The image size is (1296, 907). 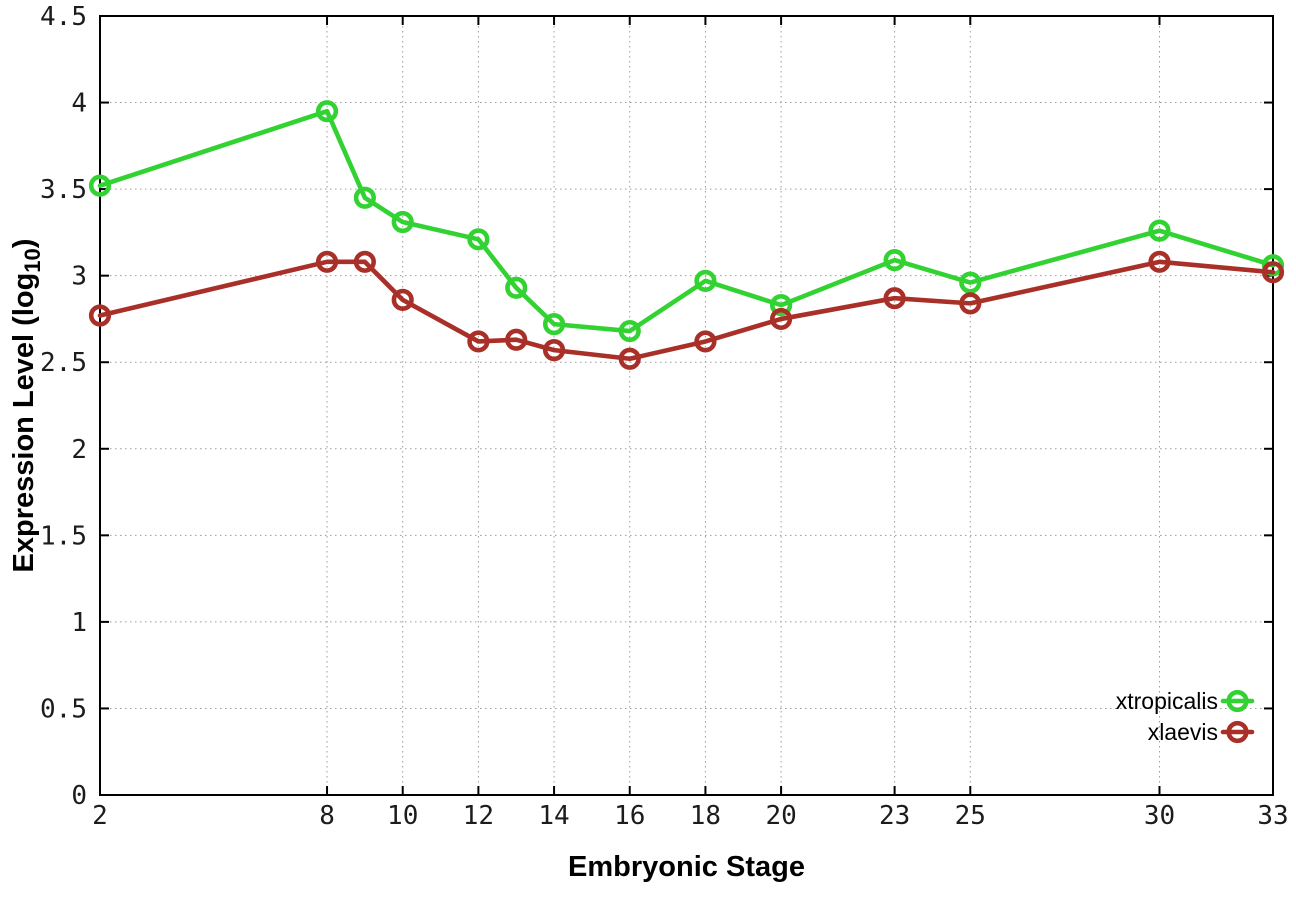 What do you see at coordinates (1237, 732) in the screenshot?
I see `legend-marker-xlaevis` at bounding box center [1237, 732].